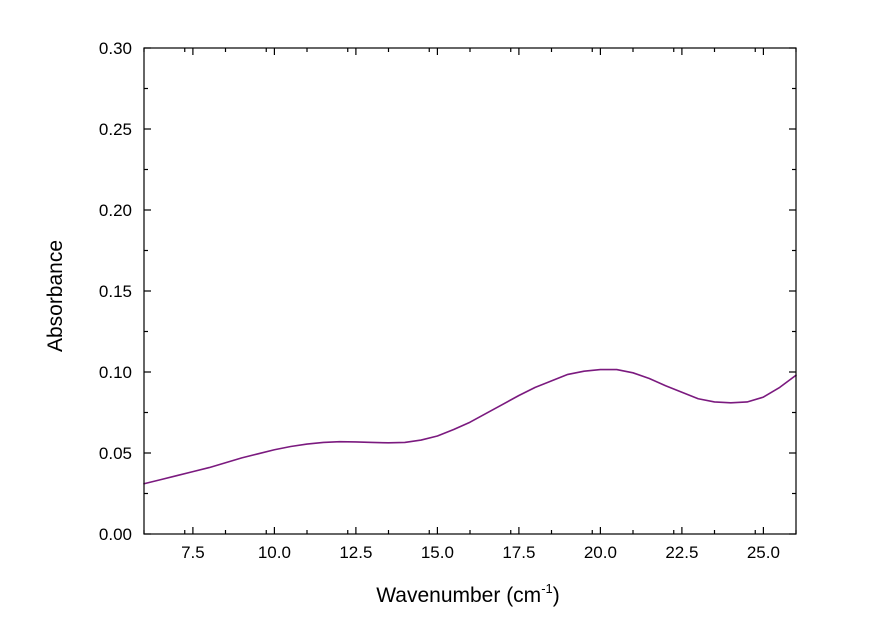 This screenshot has width=896, height=632. I want to click on y-tick-label: 0.15, so click(115, 291).